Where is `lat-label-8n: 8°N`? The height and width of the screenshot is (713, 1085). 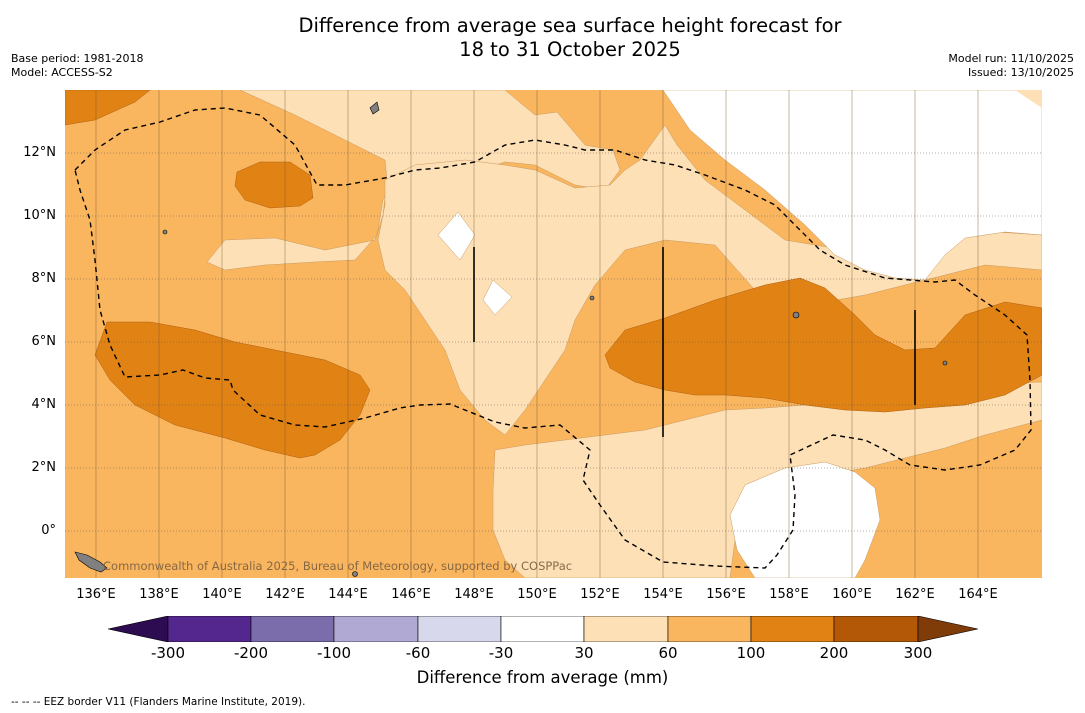
lat-label-8n: 8°N is located at coordinates (44, 278).